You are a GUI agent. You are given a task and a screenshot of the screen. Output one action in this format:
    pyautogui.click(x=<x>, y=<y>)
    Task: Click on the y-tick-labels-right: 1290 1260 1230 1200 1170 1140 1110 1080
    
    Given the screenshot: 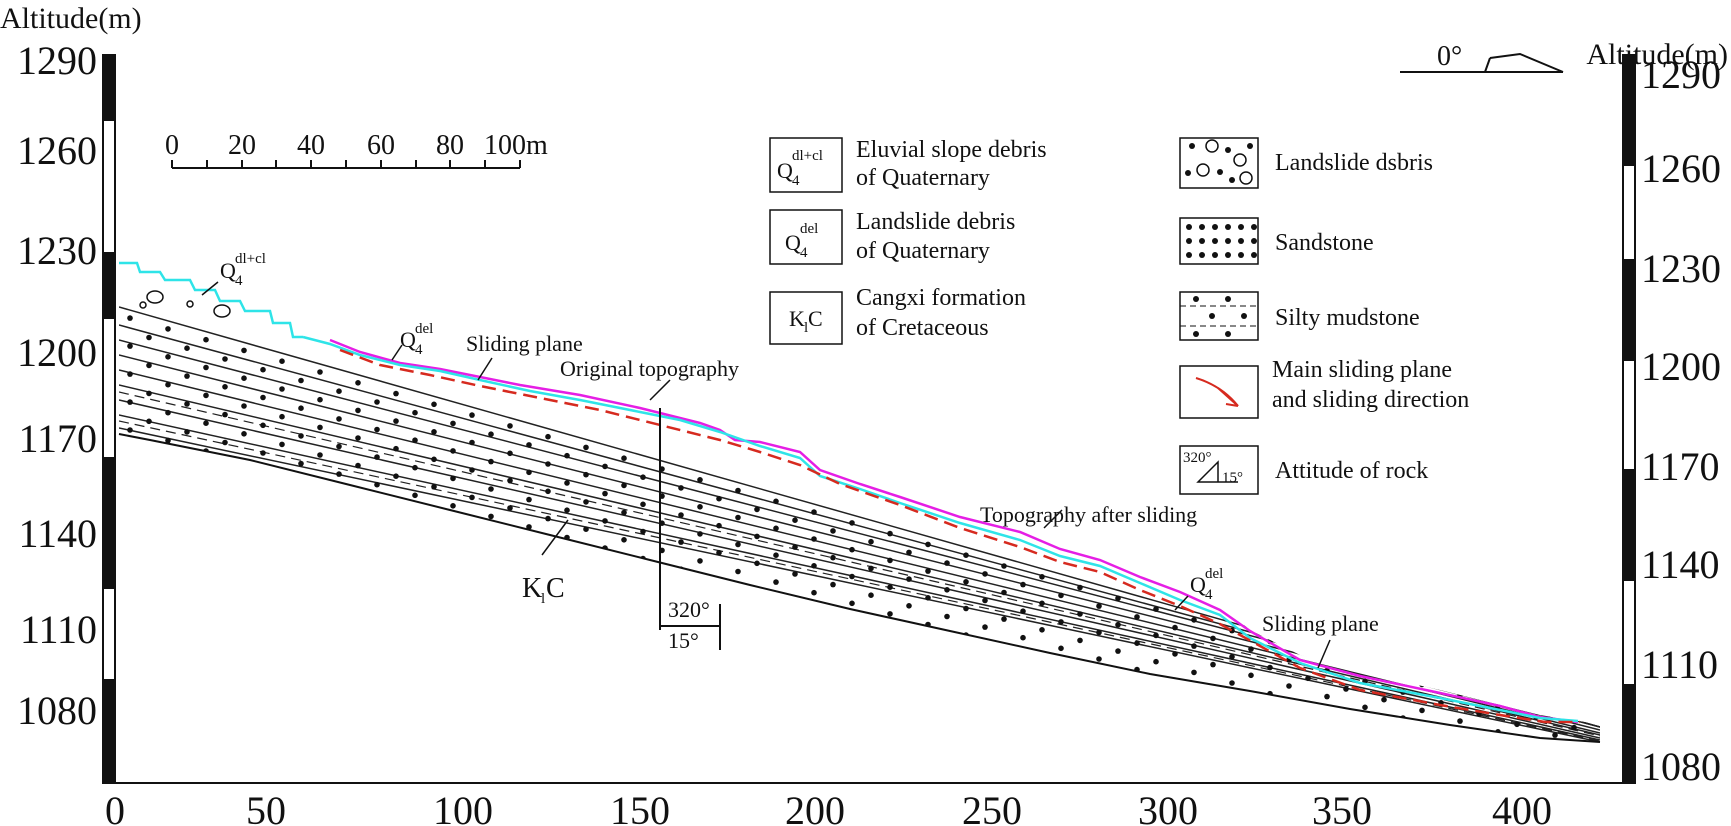 What is the action you would take?
    pyautogui.click(x=1681, y=420)
    